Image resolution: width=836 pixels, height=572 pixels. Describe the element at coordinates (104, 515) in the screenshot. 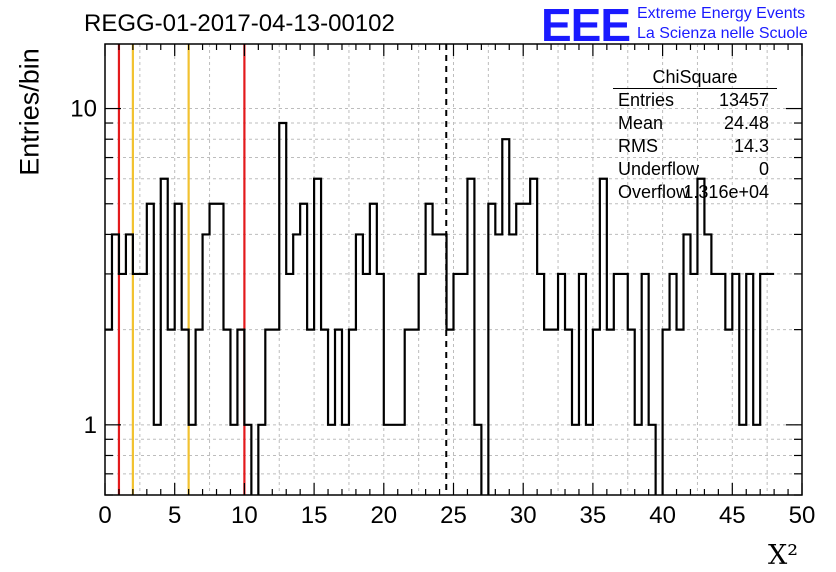

I see `x-tick-label: 0` at that location.